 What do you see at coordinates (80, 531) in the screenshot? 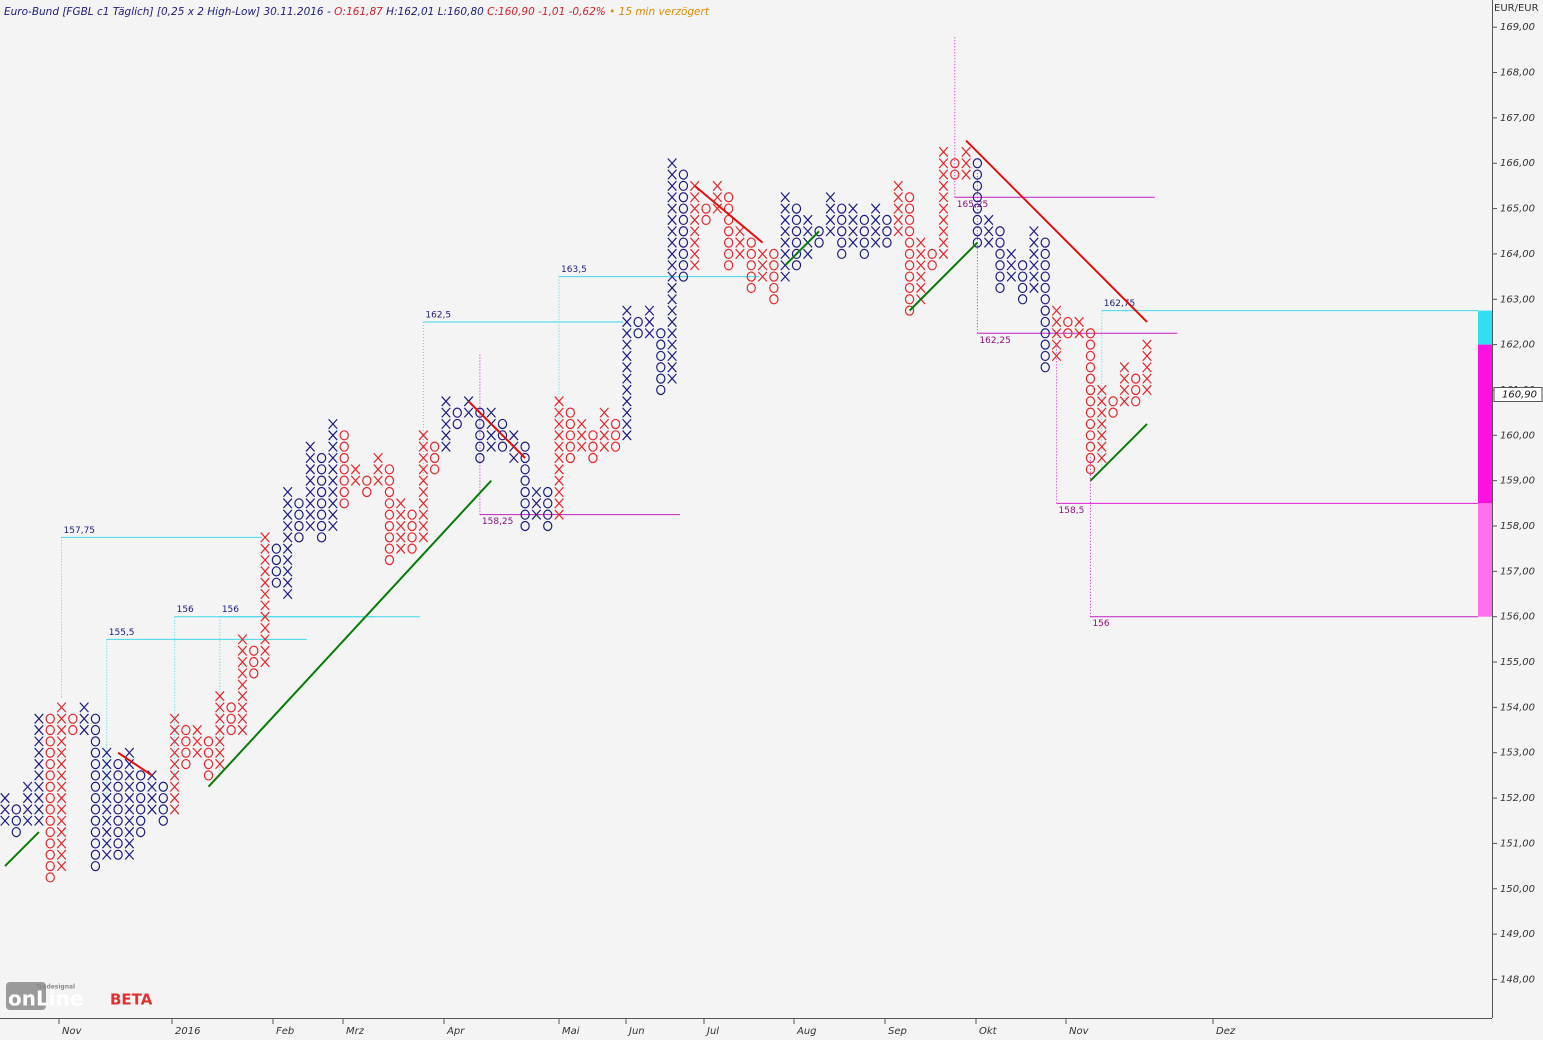
I see `level-label: 157,75` at bounding box center [80, 531].